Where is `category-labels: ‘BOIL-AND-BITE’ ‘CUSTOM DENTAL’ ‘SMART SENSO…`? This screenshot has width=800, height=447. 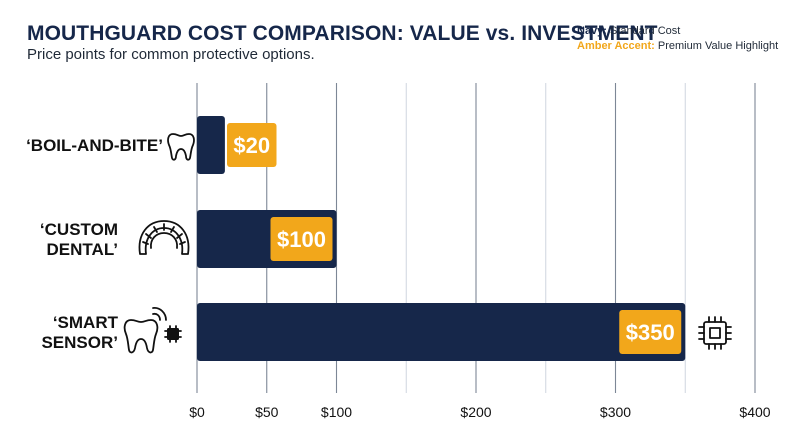 category-labels: ‘BOIL-AND-BITE’ ‘CUSTOM DENTAL’ ‘SMART SENSO… is located at coordinates (94, 244).